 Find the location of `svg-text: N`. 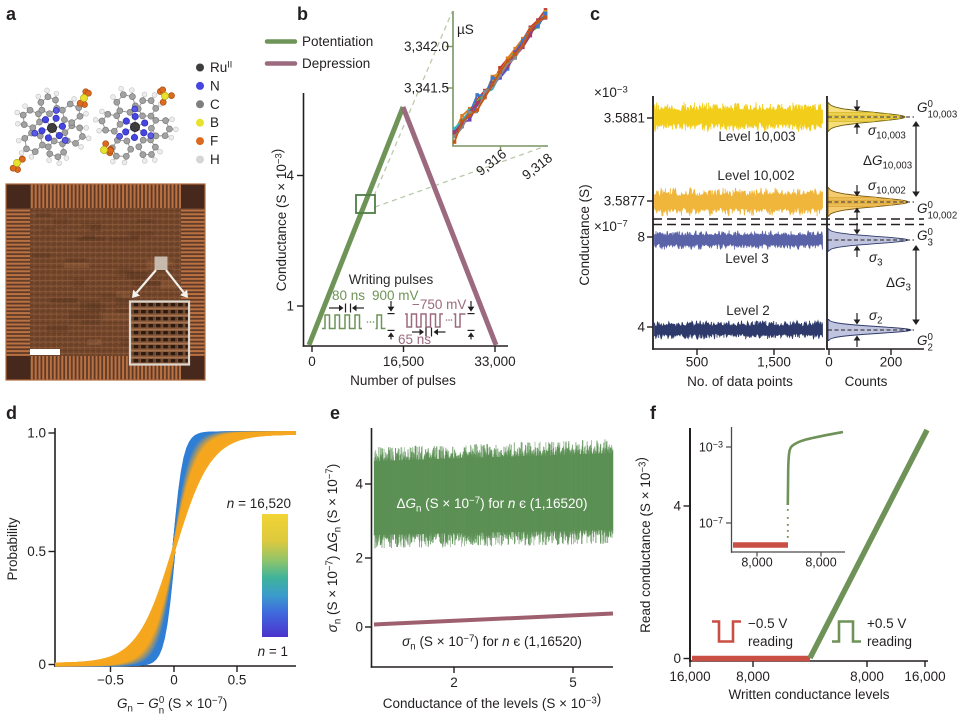

svg-text: N is located at coordinates (215, 85).